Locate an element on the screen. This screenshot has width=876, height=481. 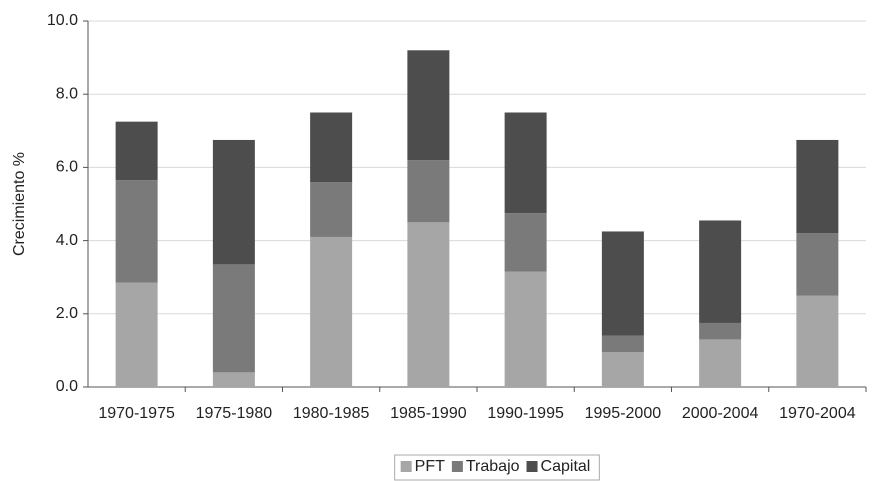
y-tick-label: 0.0 is located at coordinates (67, 386).